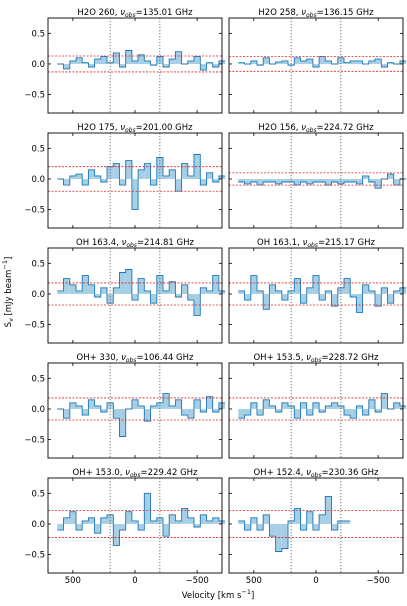  I want to click on panel-title: H2O 175, νobs=201.00 GHz, so click(135, 128).